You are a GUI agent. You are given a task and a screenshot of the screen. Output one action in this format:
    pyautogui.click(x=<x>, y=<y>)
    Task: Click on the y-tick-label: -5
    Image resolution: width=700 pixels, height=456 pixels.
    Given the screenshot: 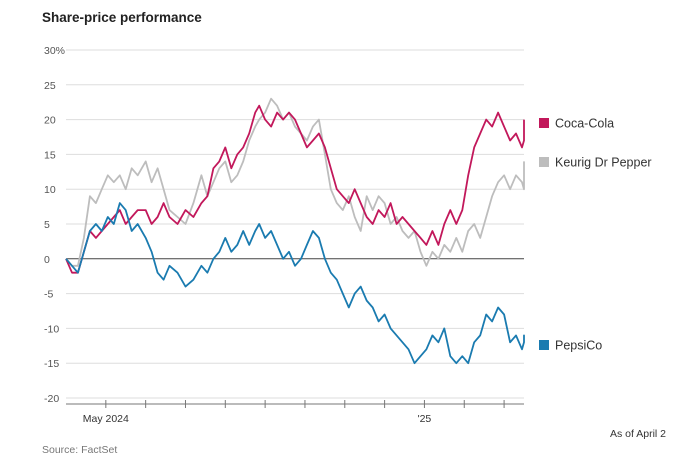 What is the action you would take?
    pyautogui.click(x=48, y=295)
    